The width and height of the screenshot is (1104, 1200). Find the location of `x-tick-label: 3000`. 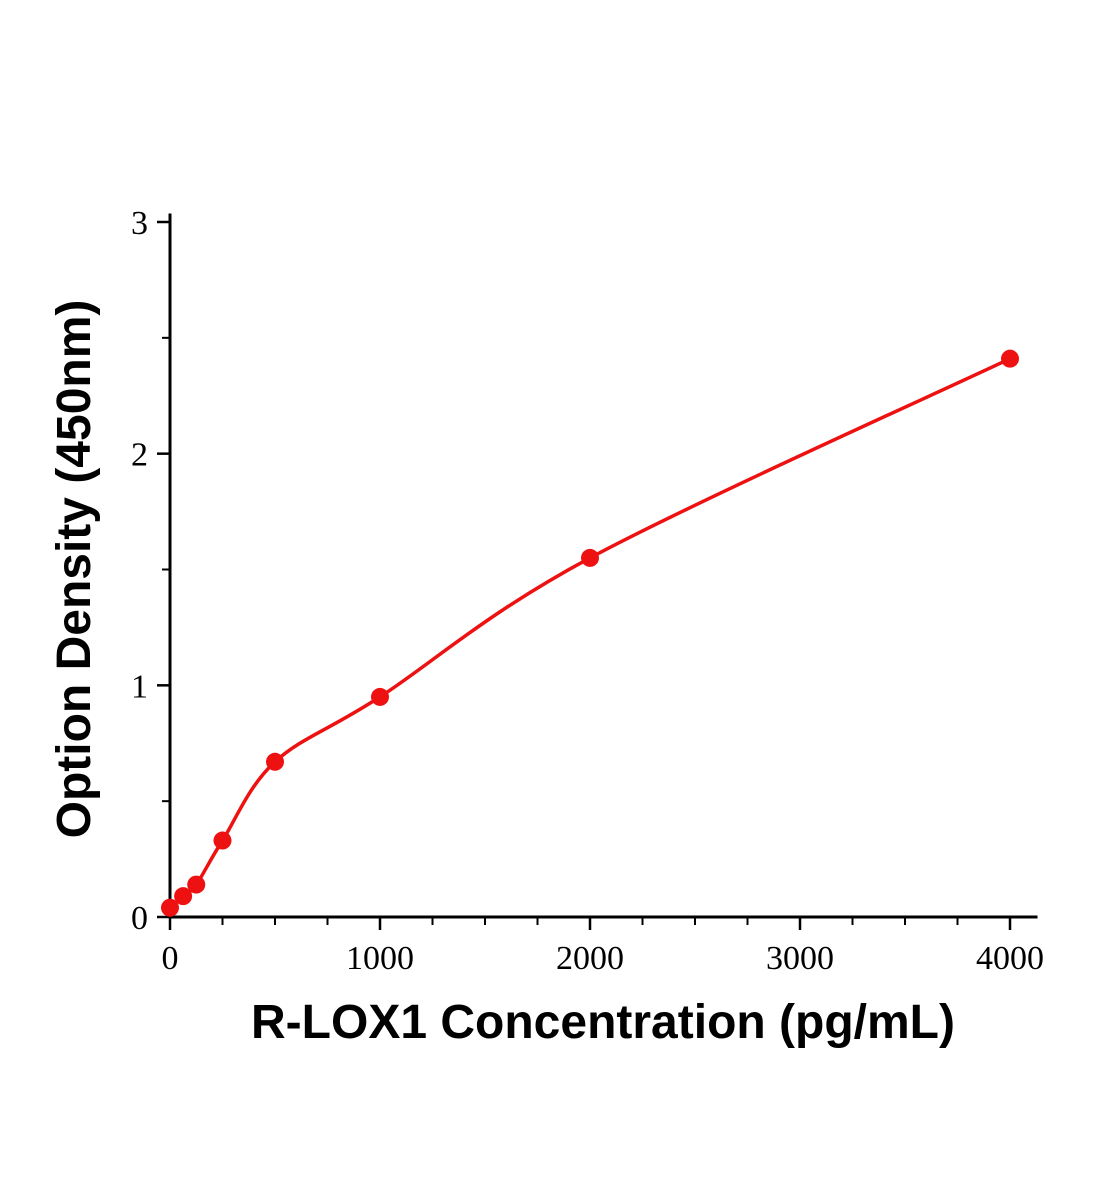

x-tick-label: 3000 is located at coordinates (800, 958).